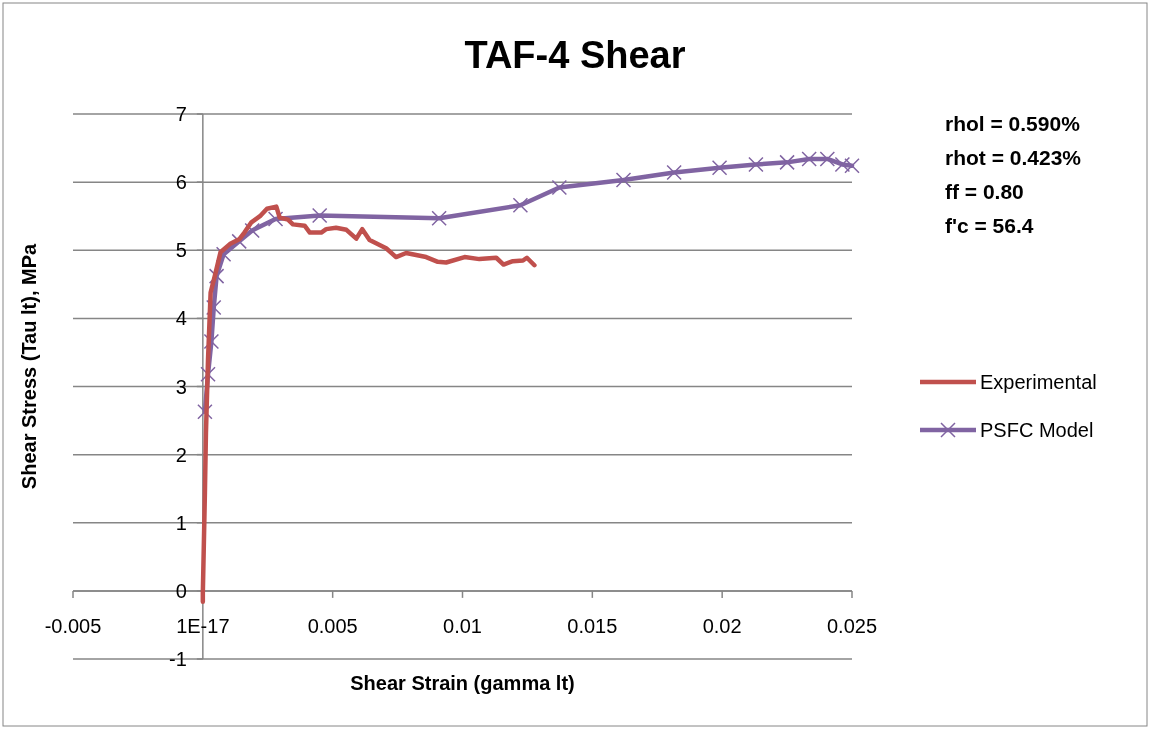 Image resolution: width=1150 pixels, height=729 pixels. What do you see at coordinates (181, 318) in the screenshot?
I see `y-tick-label: 4` at bounding box center [181, 318].